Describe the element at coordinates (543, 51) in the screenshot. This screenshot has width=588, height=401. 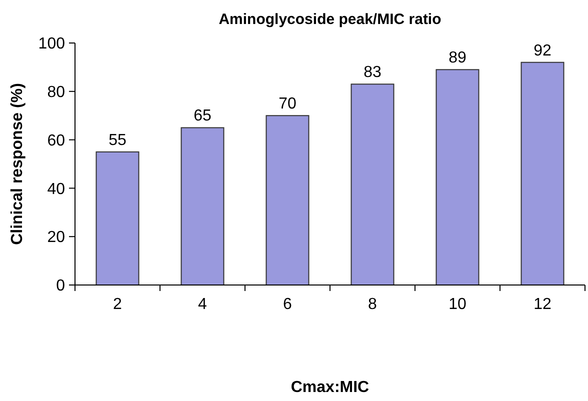
I see `data-label: 92` at that location.